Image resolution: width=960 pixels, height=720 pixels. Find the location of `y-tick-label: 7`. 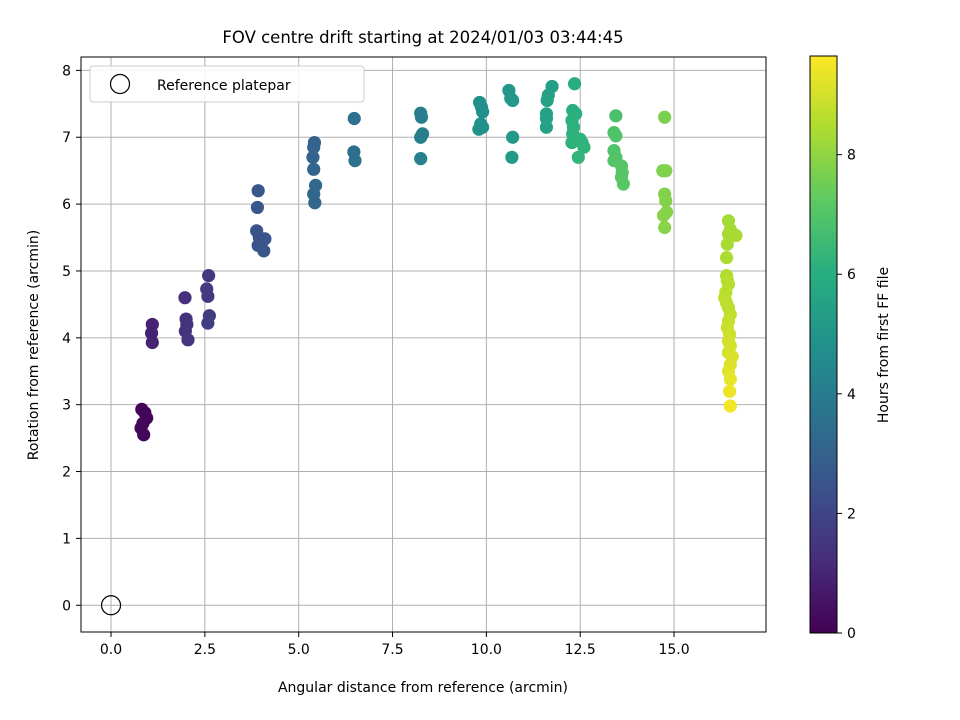

y-tick-label: 7 is located at coordinates (66, 138).